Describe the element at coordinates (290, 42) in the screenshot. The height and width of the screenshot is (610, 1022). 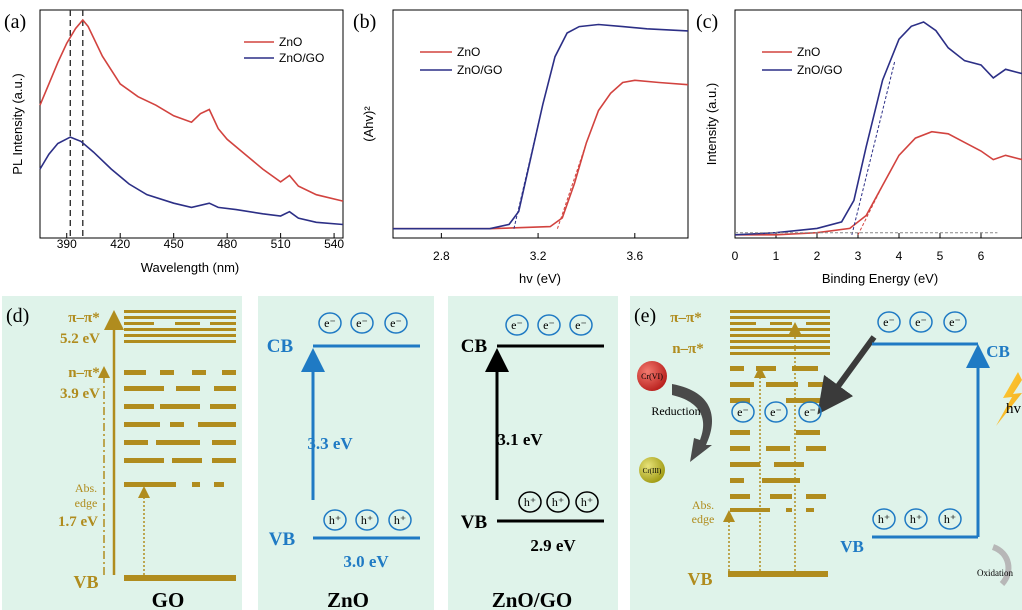
I see `legend-label-zno-a: ZnO` at that location.